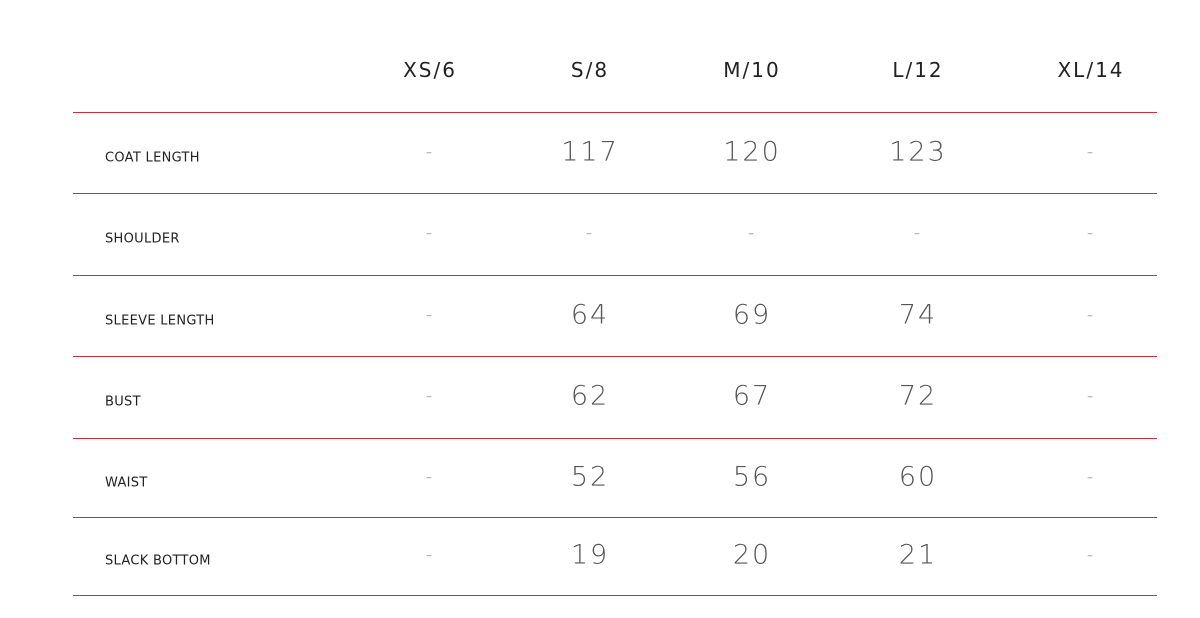 The image size is (1200, 618). What do you see at coordinates (158, 561) in the screenshot?
I see `row-label: SLACK BOTTOM` at bounding box center [158, 561].